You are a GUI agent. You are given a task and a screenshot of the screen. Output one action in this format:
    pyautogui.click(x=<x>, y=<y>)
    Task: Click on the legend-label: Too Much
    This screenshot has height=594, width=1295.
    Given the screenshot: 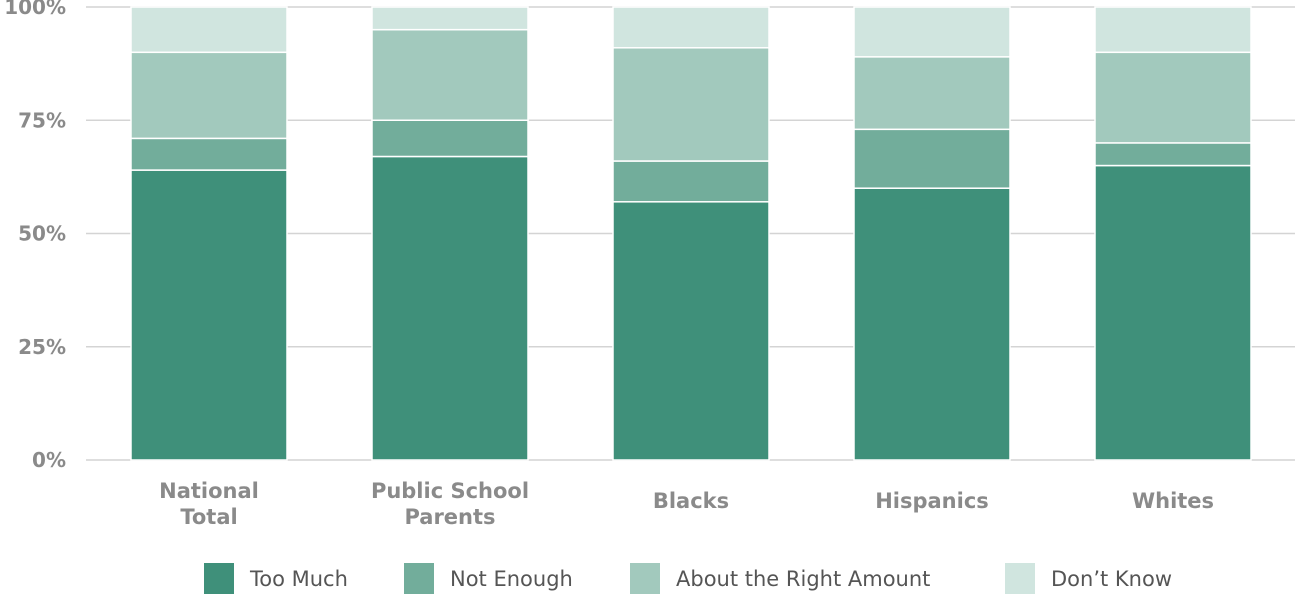 What is the action you would take?
    pyautogui.click(x=298, y=579)
    